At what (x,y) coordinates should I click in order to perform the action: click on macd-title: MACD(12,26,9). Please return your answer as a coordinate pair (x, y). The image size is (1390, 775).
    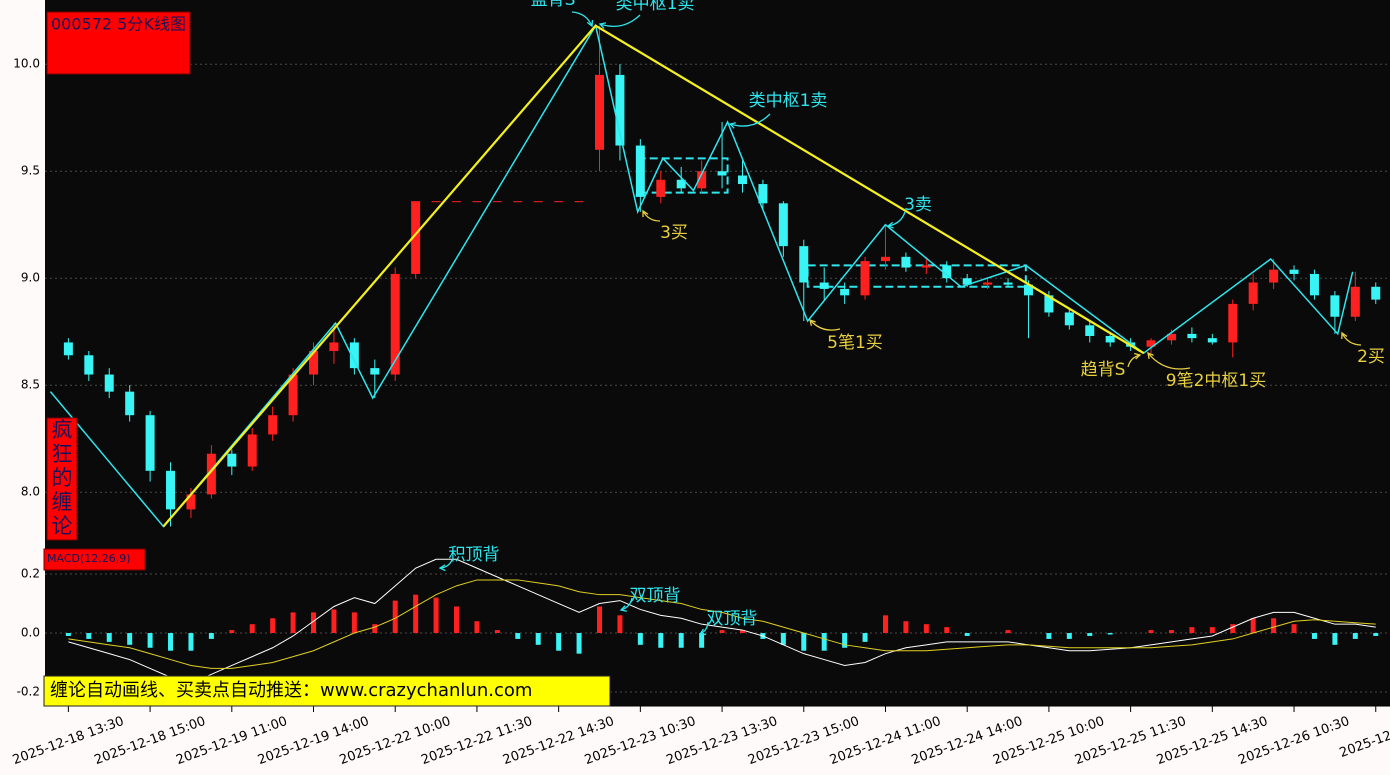
    Looking at the image, I should click on (89, 558).